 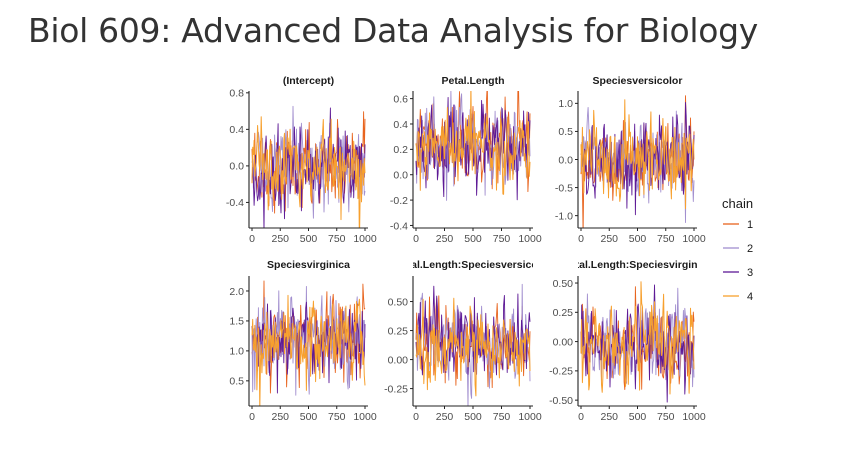 What do you see at coordinates (750, 225) in the screenshot?
I see `legend-label-1: 1` at bounding box center [750, 225].